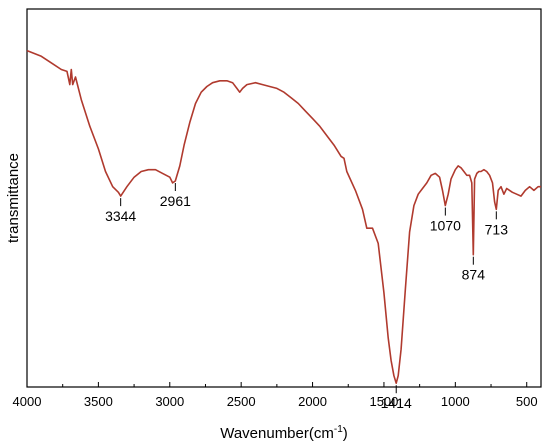  What do you see at coordinates (98, 401) in the screenshot?
I see `x-tick-label: 3500` at bounding box center [98, 401].